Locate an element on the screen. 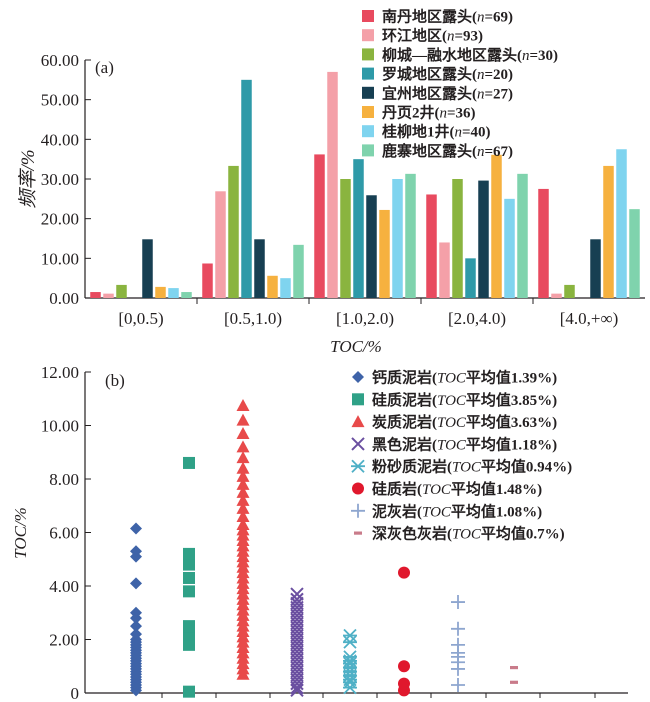  a-legend-label: 丹页2井(n=36) is located at coordinates (429, 113).